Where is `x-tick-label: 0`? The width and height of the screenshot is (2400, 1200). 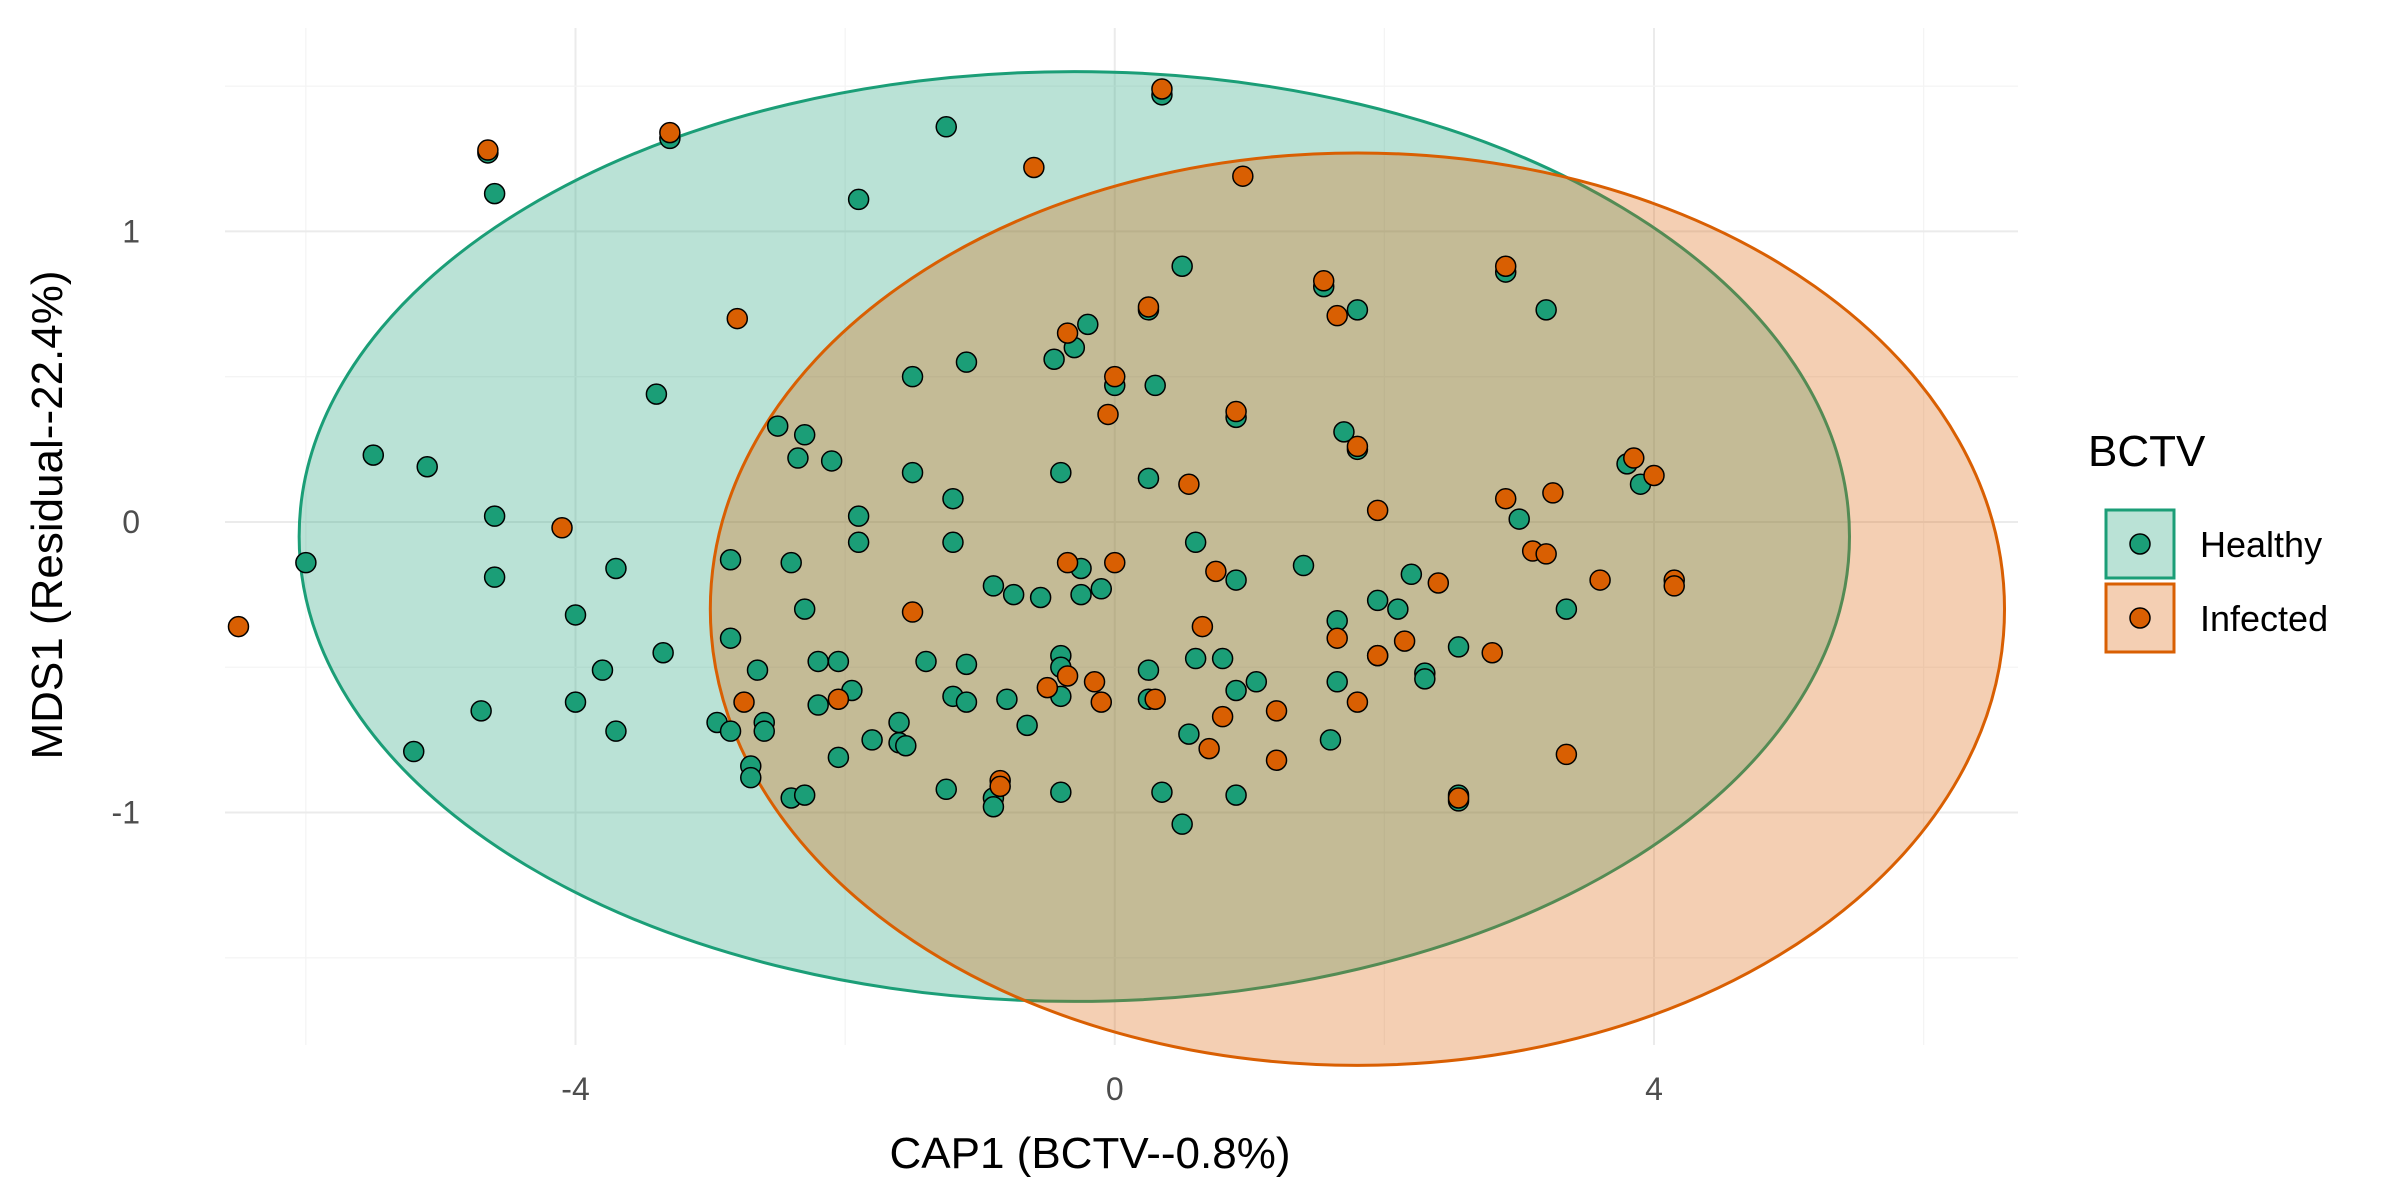
x-tick-label: 0 is located at coordinates (1115, 1089).